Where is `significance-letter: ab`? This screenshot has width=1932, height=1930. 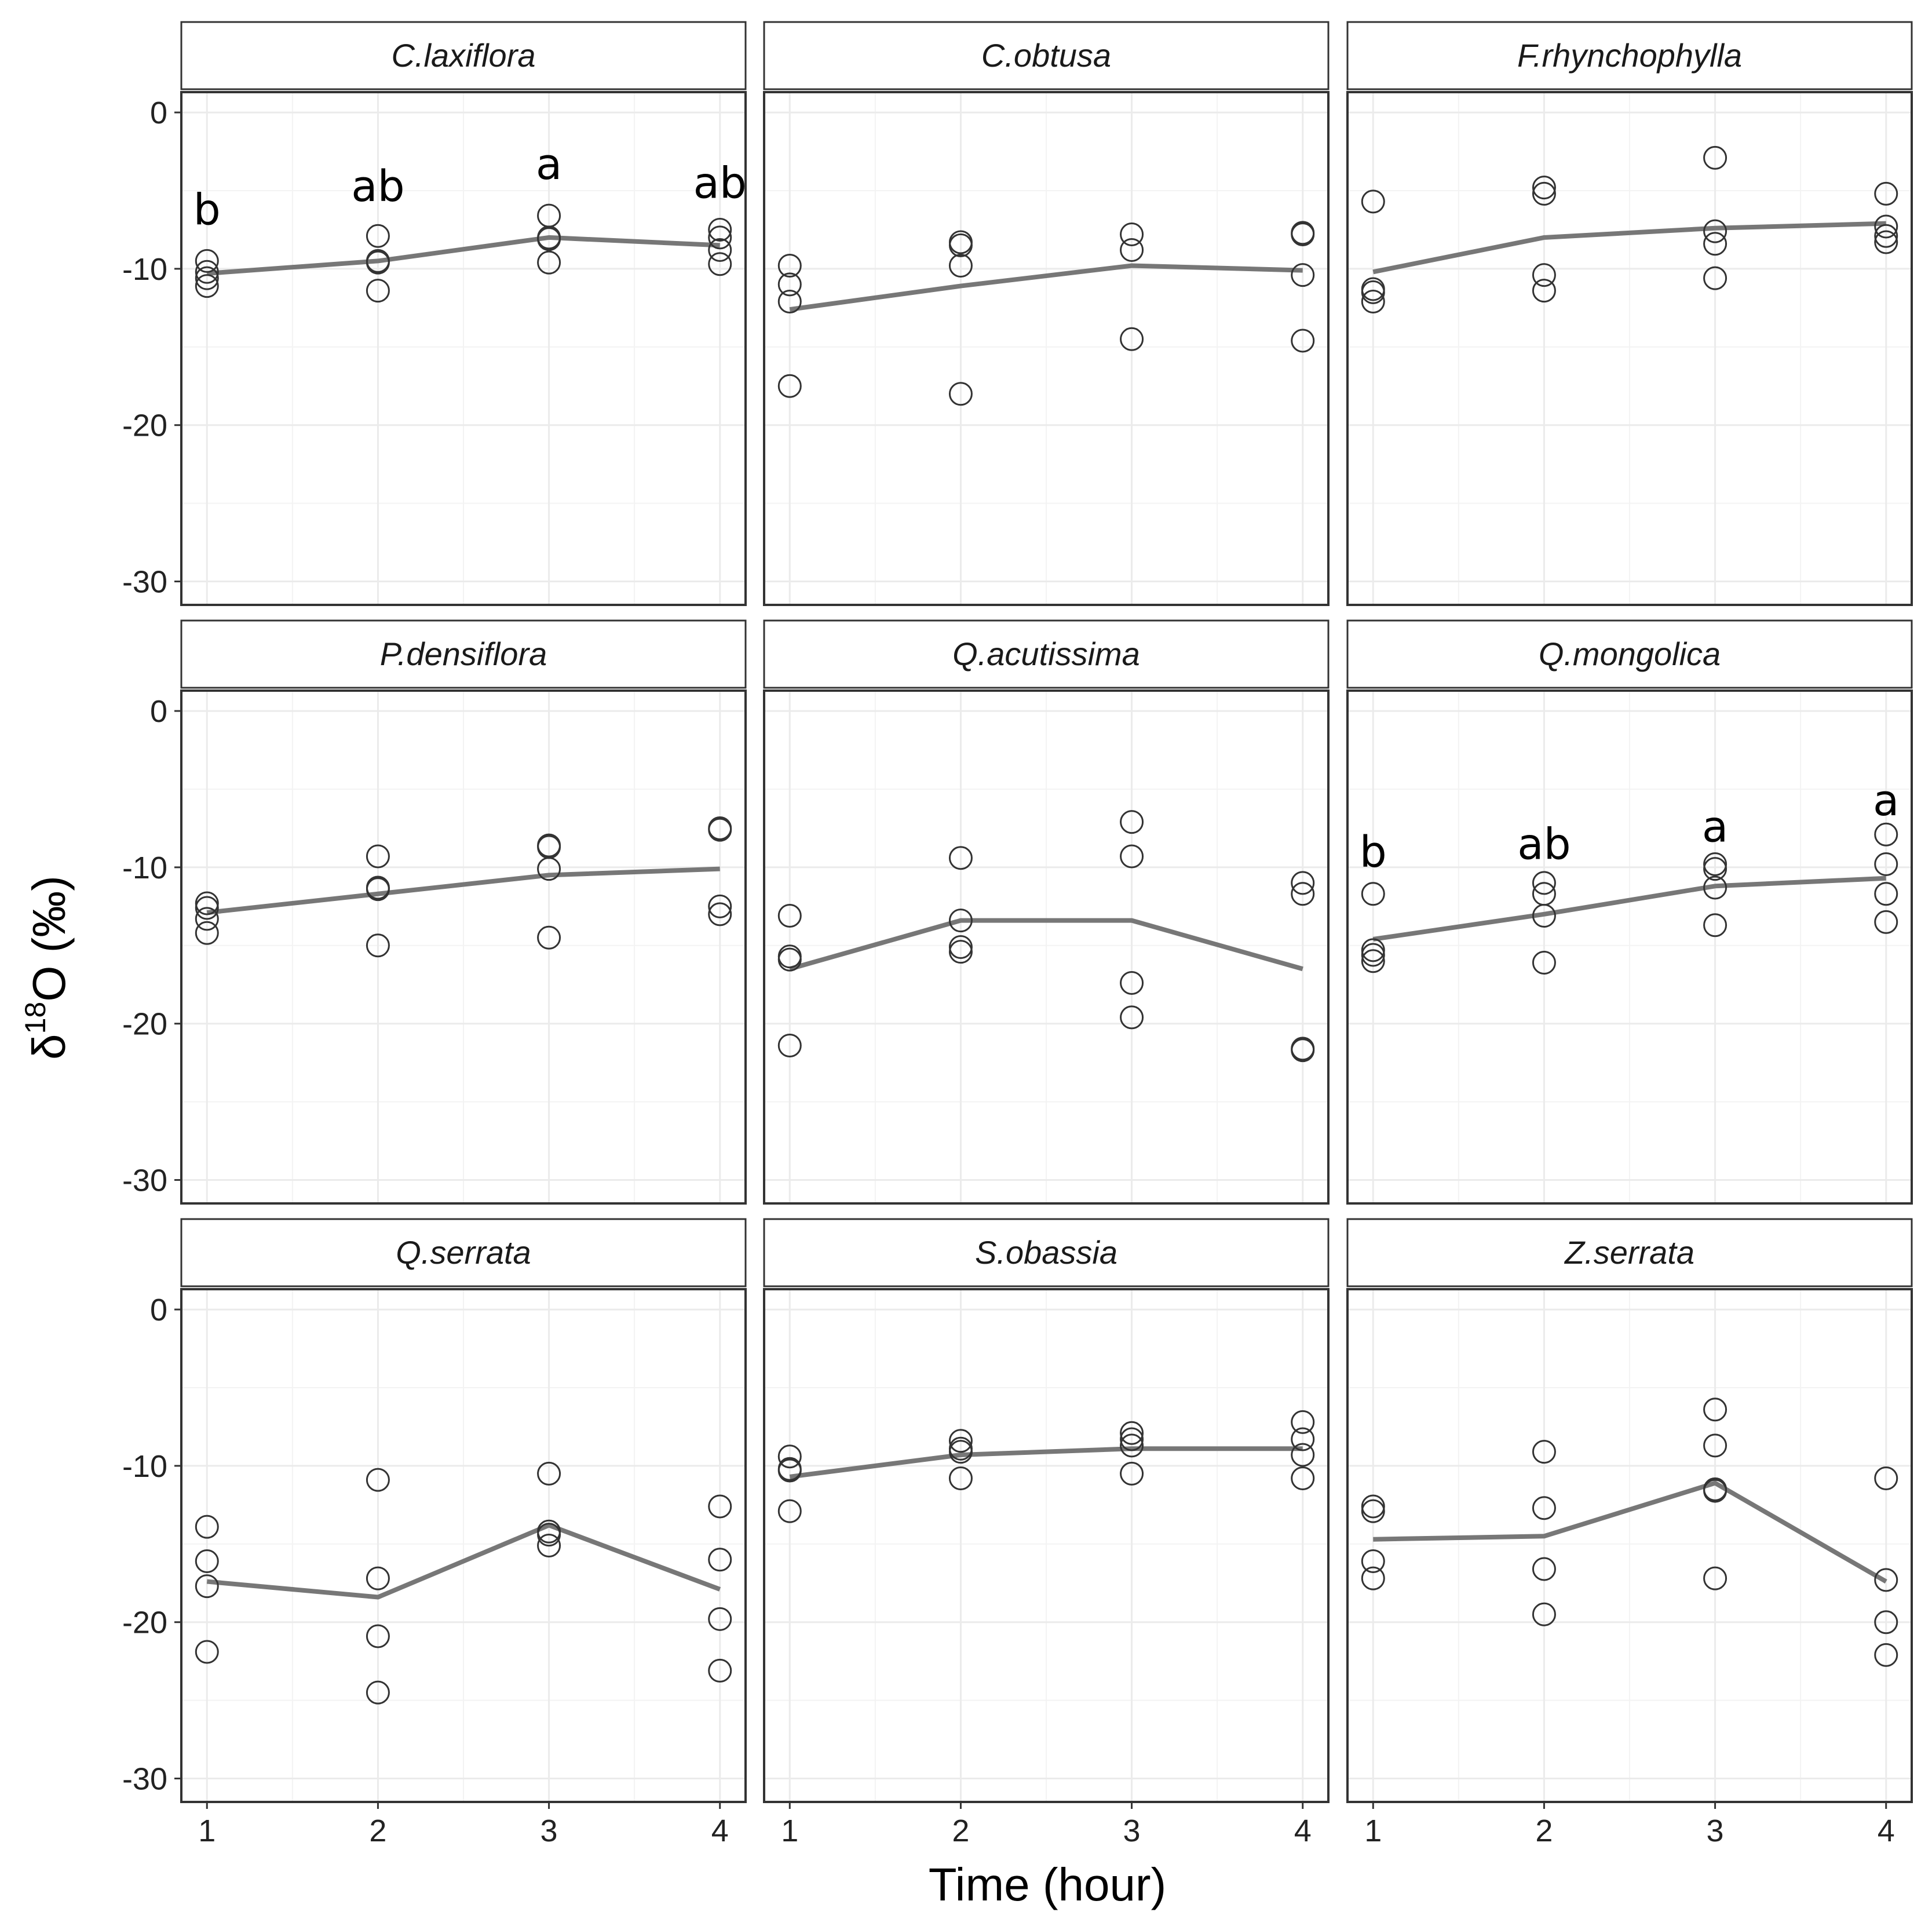
significance-letter: ab is located at coordinates (720, 183).